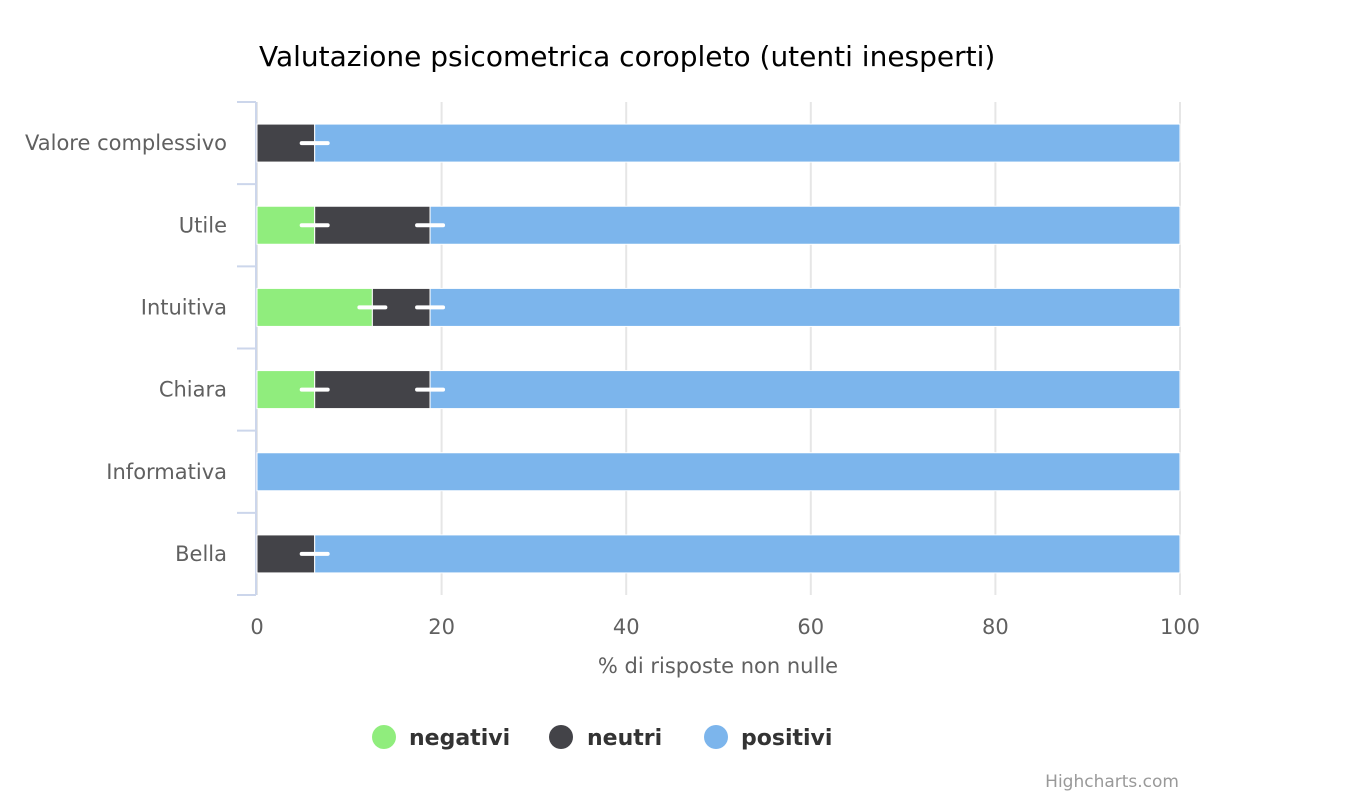  I want to click on legend-label-negativi: negativi, so click(459, 738).